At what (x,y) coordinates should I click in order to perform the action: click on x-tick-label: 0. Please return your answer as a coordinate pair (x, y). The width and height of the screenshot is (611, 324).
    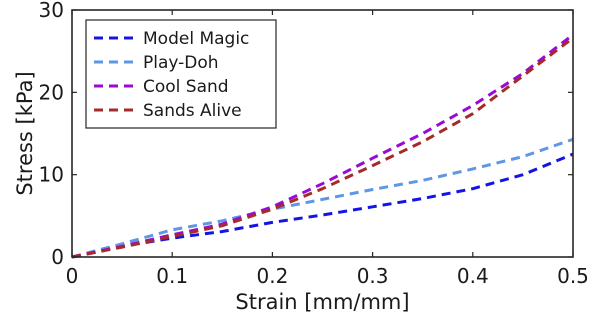
    Looking at the image, I should click on (72, 276).